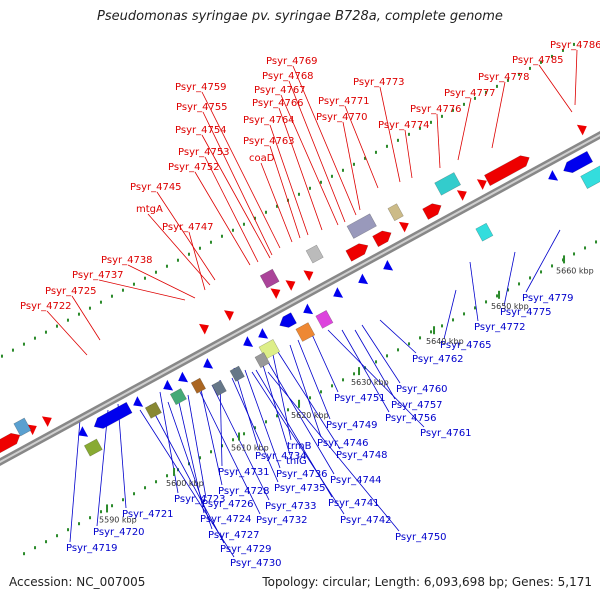 The image size is (600, 600). I want to click on gene-label-top: Psyr_4722, so click(46, 306).